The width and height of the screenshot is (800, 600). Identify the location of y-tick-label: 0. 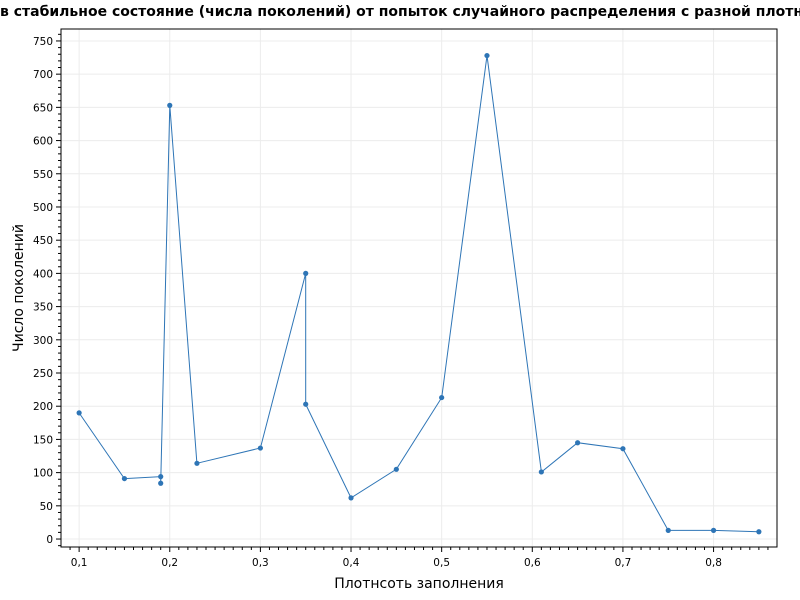
(49, 540).